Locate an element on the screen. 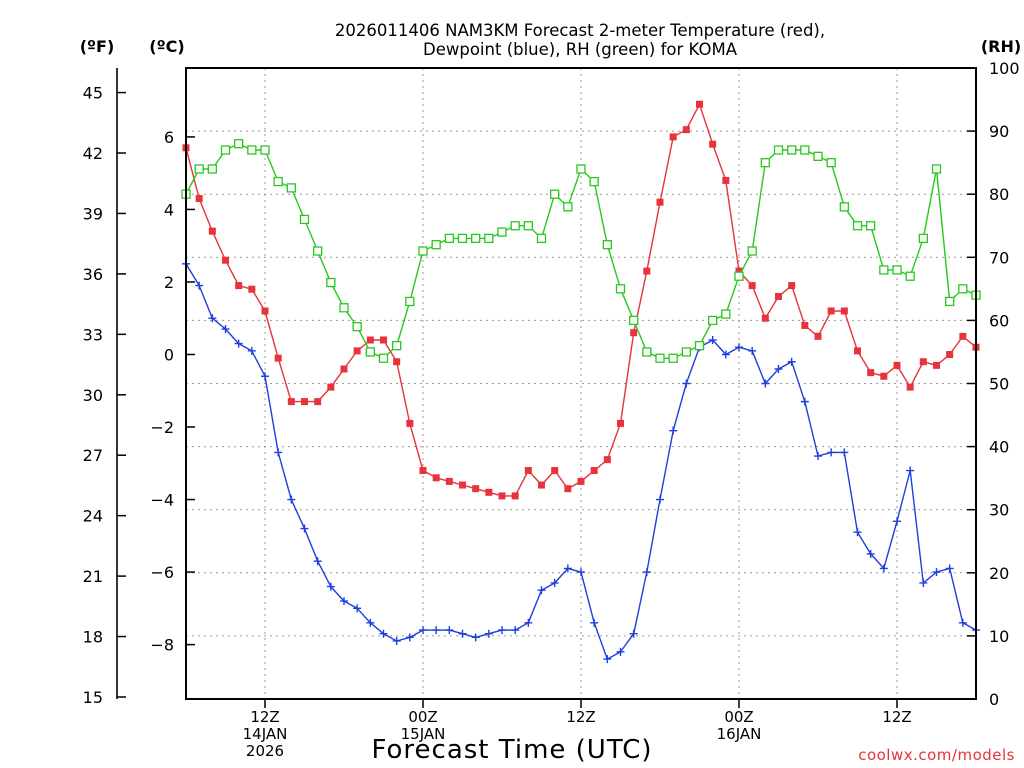 Image resolution: width=1024 pixels, height=768 pixels. rh-tick-label: 30 is located at coordinates (999, 510).